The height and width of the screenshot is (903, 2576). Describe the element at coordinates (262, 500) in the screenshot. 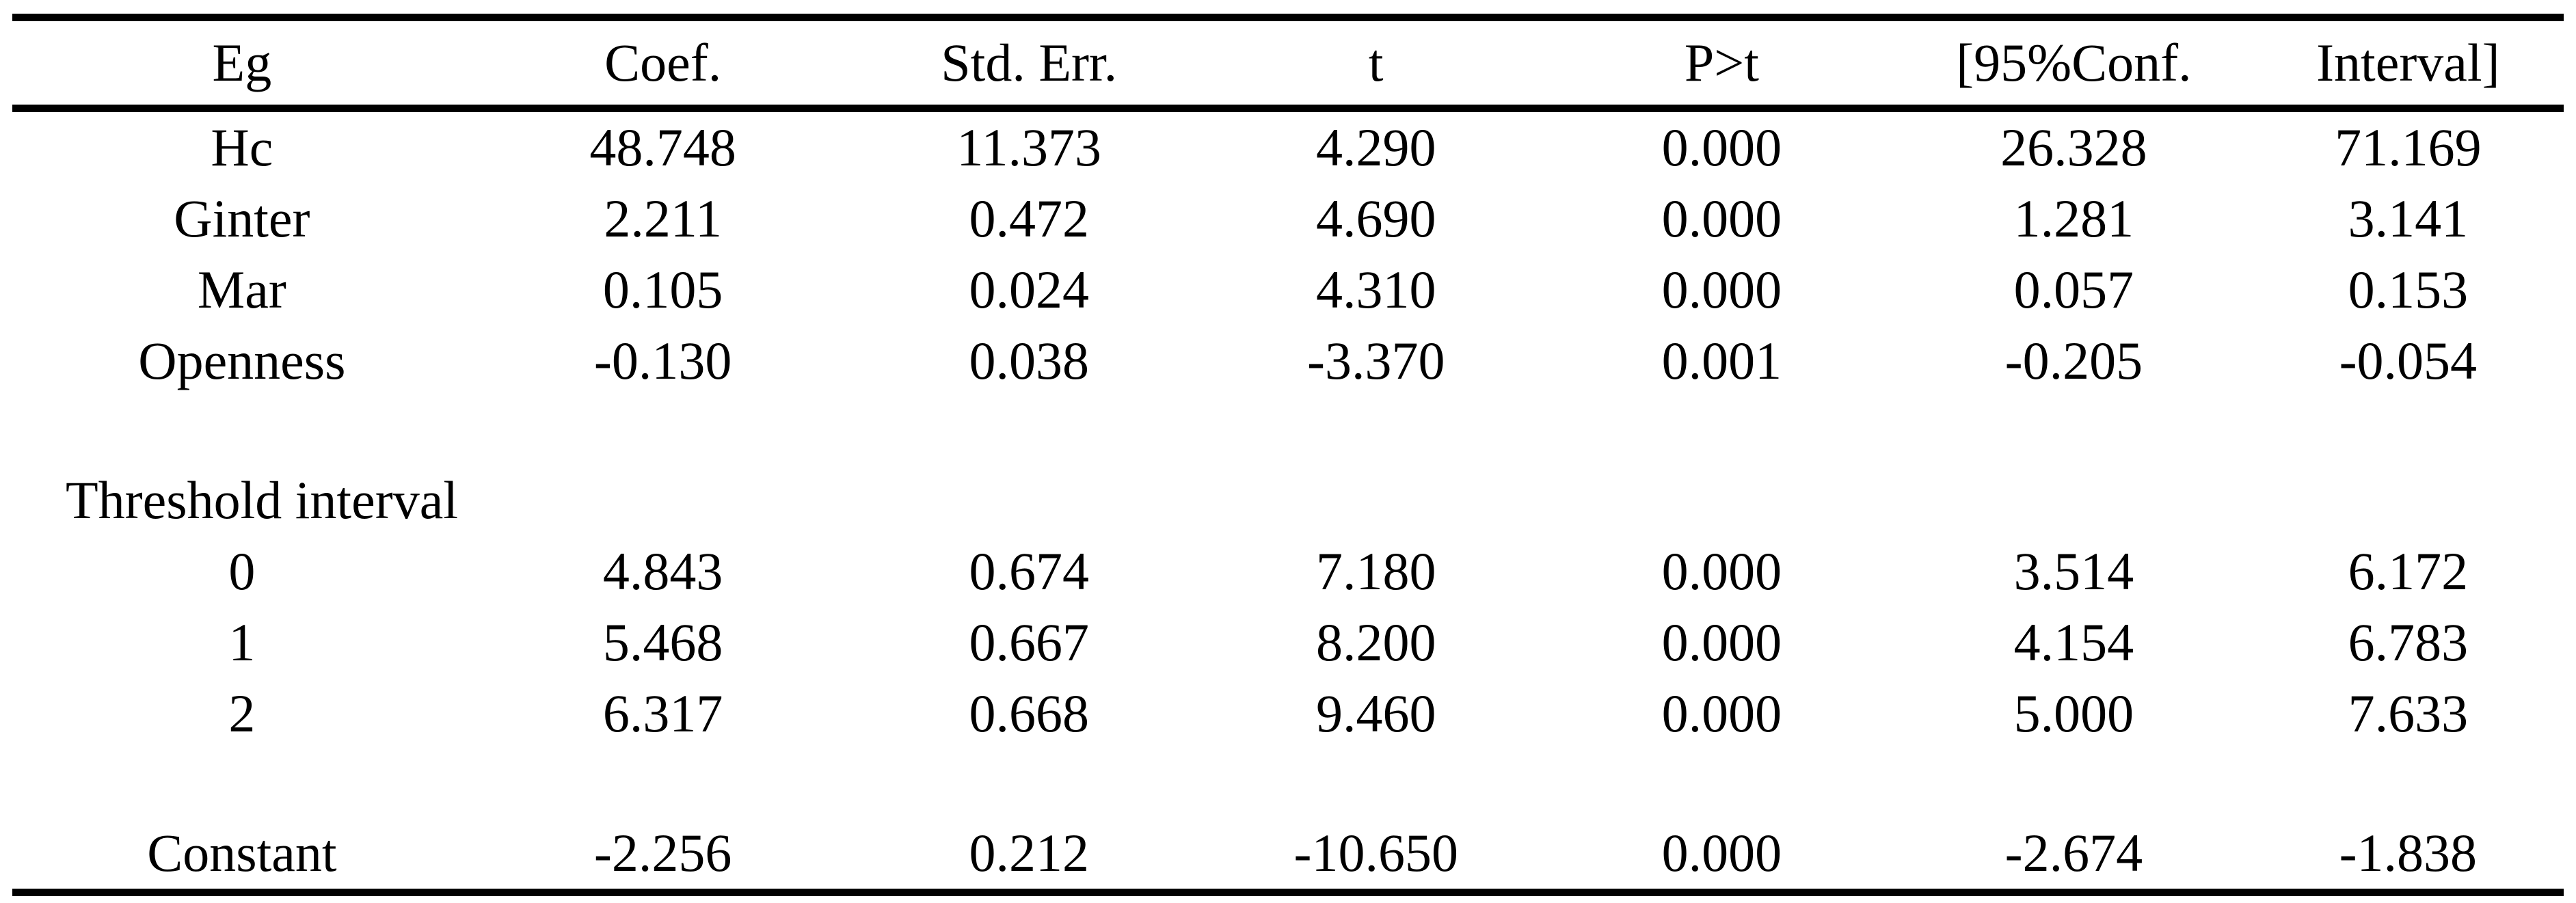

I see `row-label: Threshold interval` at that location.